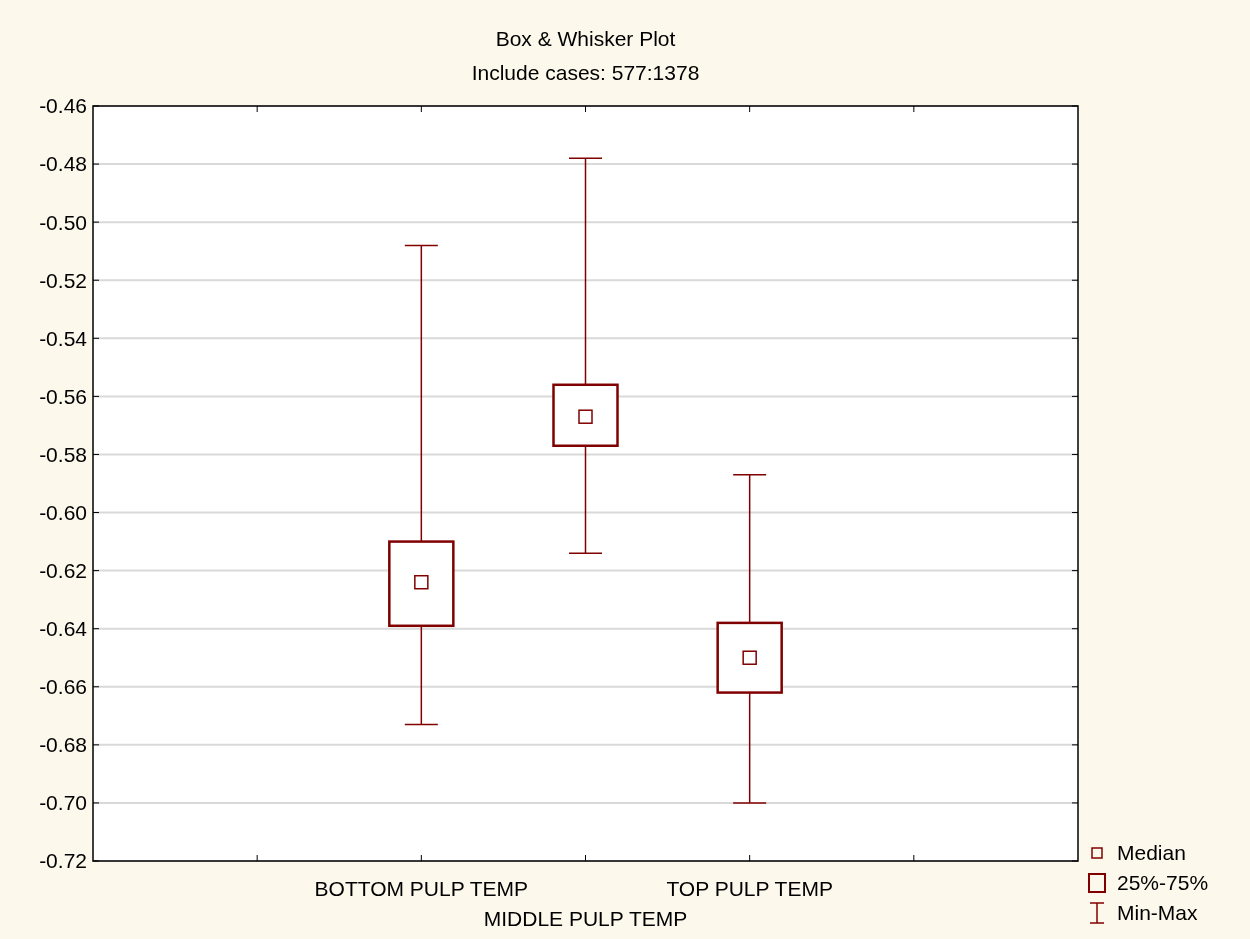  I want to click on y-tick-label: -0.62, so click(63, 570).